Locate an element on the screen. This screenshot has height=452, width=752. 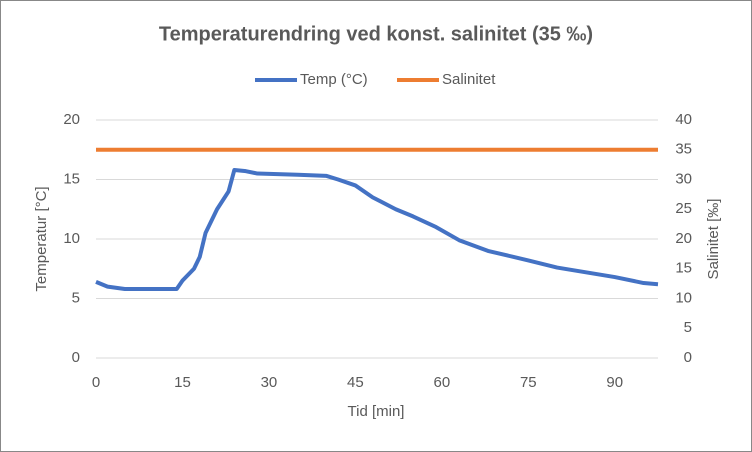
x-tick-label: 0 is located at coordinates (96, 382).